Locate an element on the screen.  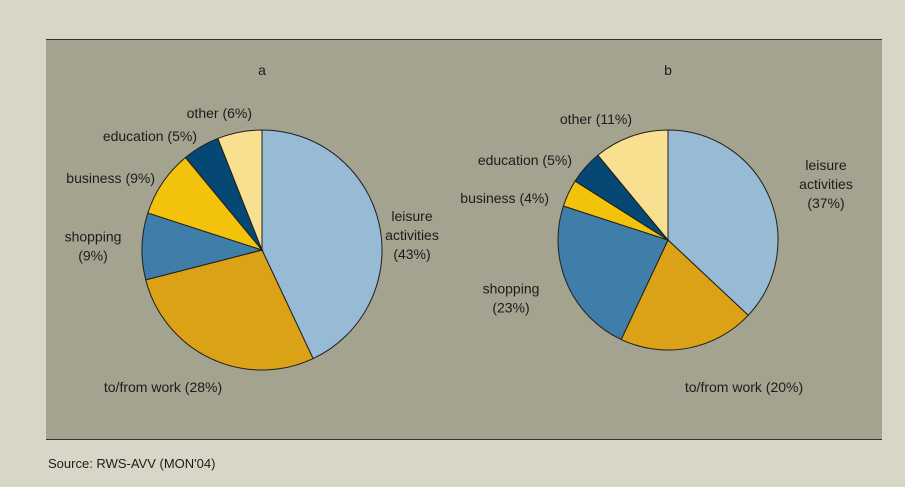
pie-a is located at coordinates (262, 250).